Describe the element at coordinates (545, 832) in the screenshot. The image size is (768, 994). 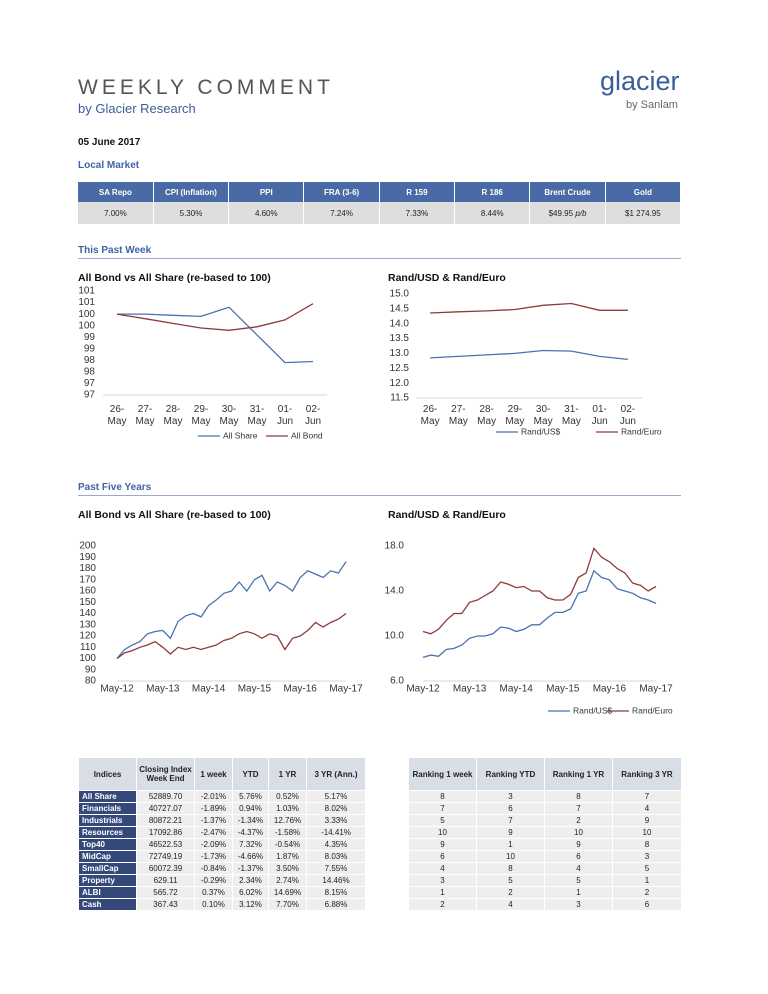
I see `row: 10 9 10 10` at that location.